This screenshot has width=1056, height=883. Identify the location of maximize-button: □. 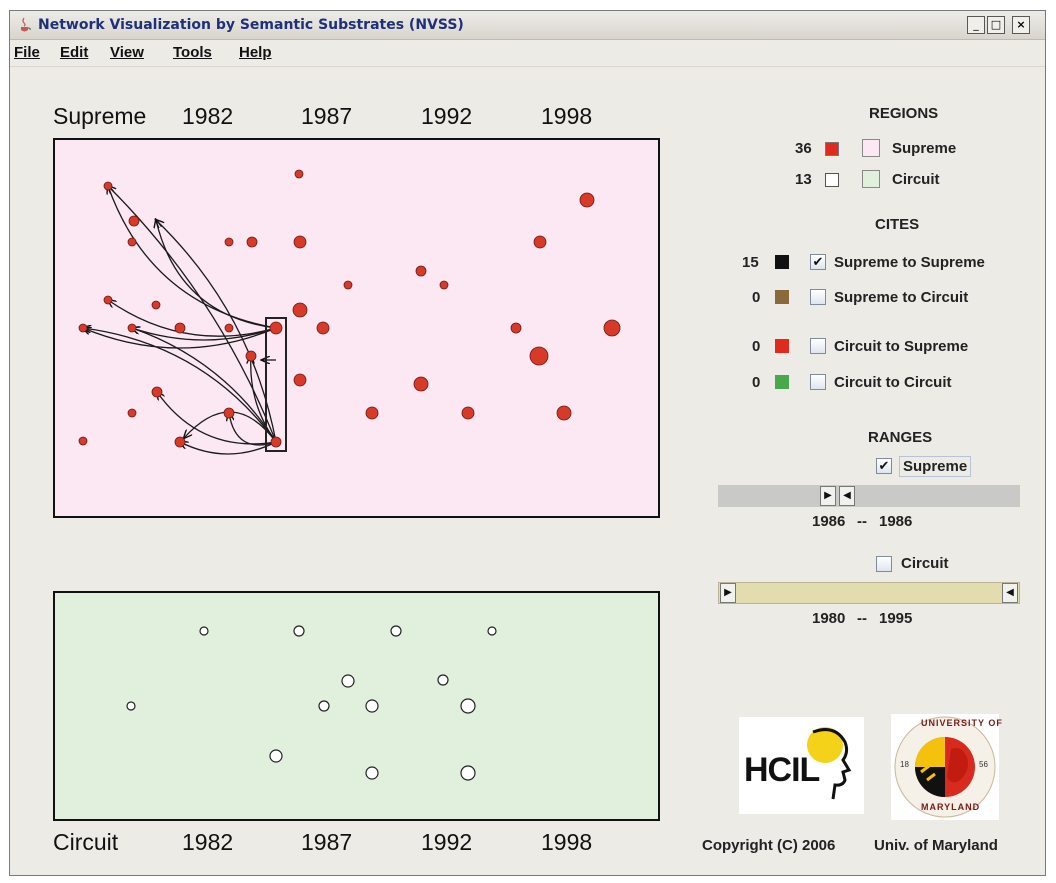
(996, 25).